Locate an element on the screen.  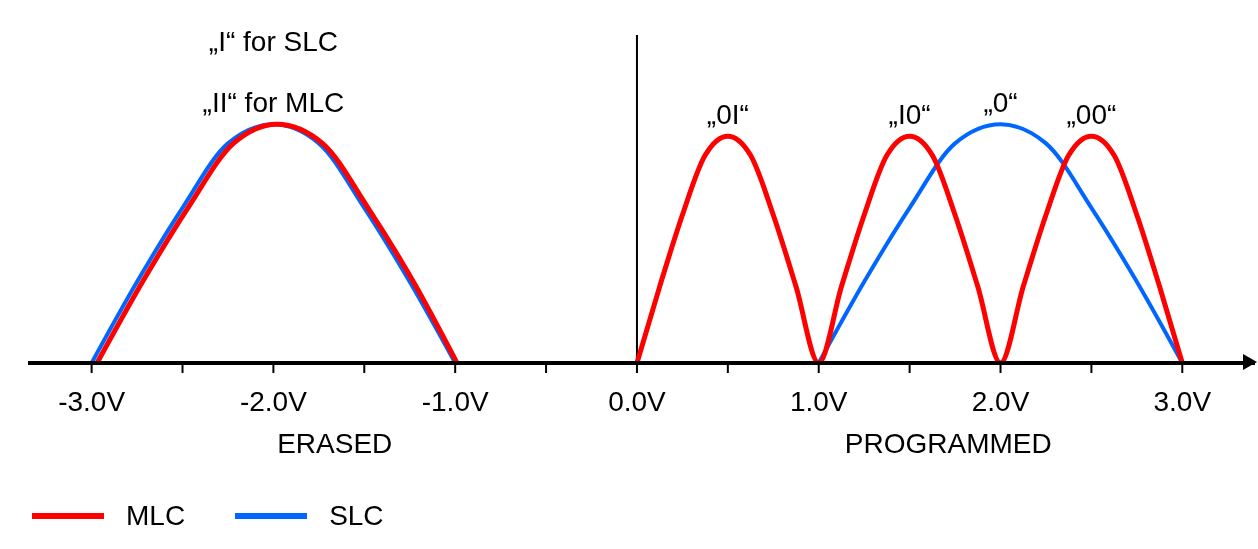
text: PROGRAMMED is located at coordinates (948, 444).